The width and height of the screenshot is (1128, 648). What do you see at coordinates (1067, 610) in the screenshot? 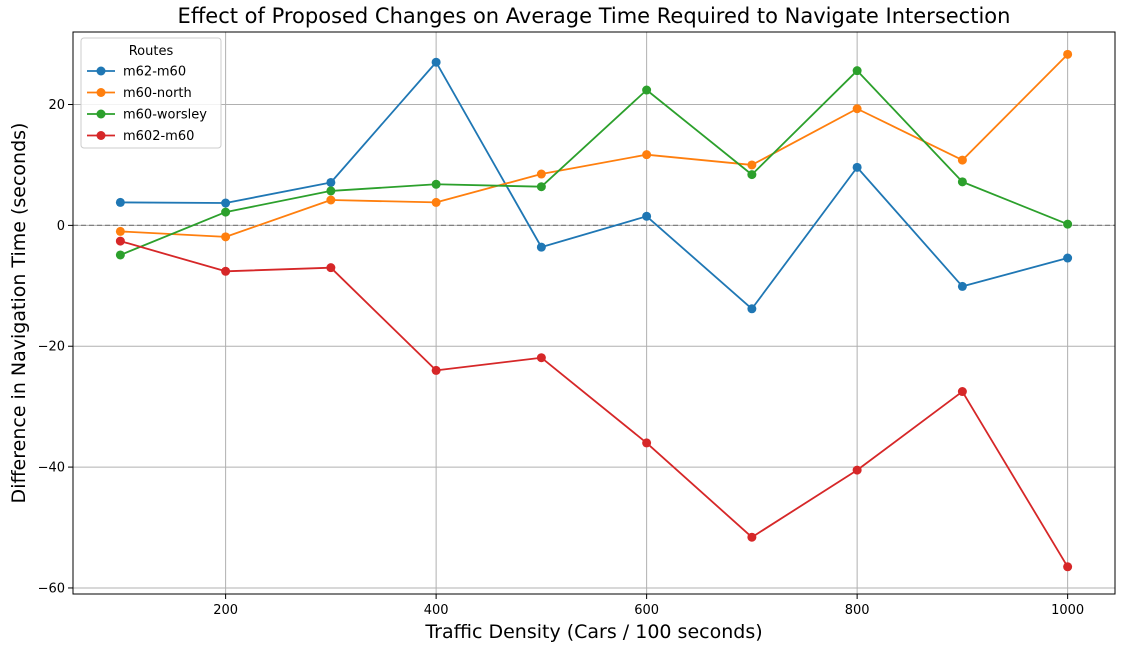
I see `x-tick-label: 1000` at bounding box center [1067, 610].